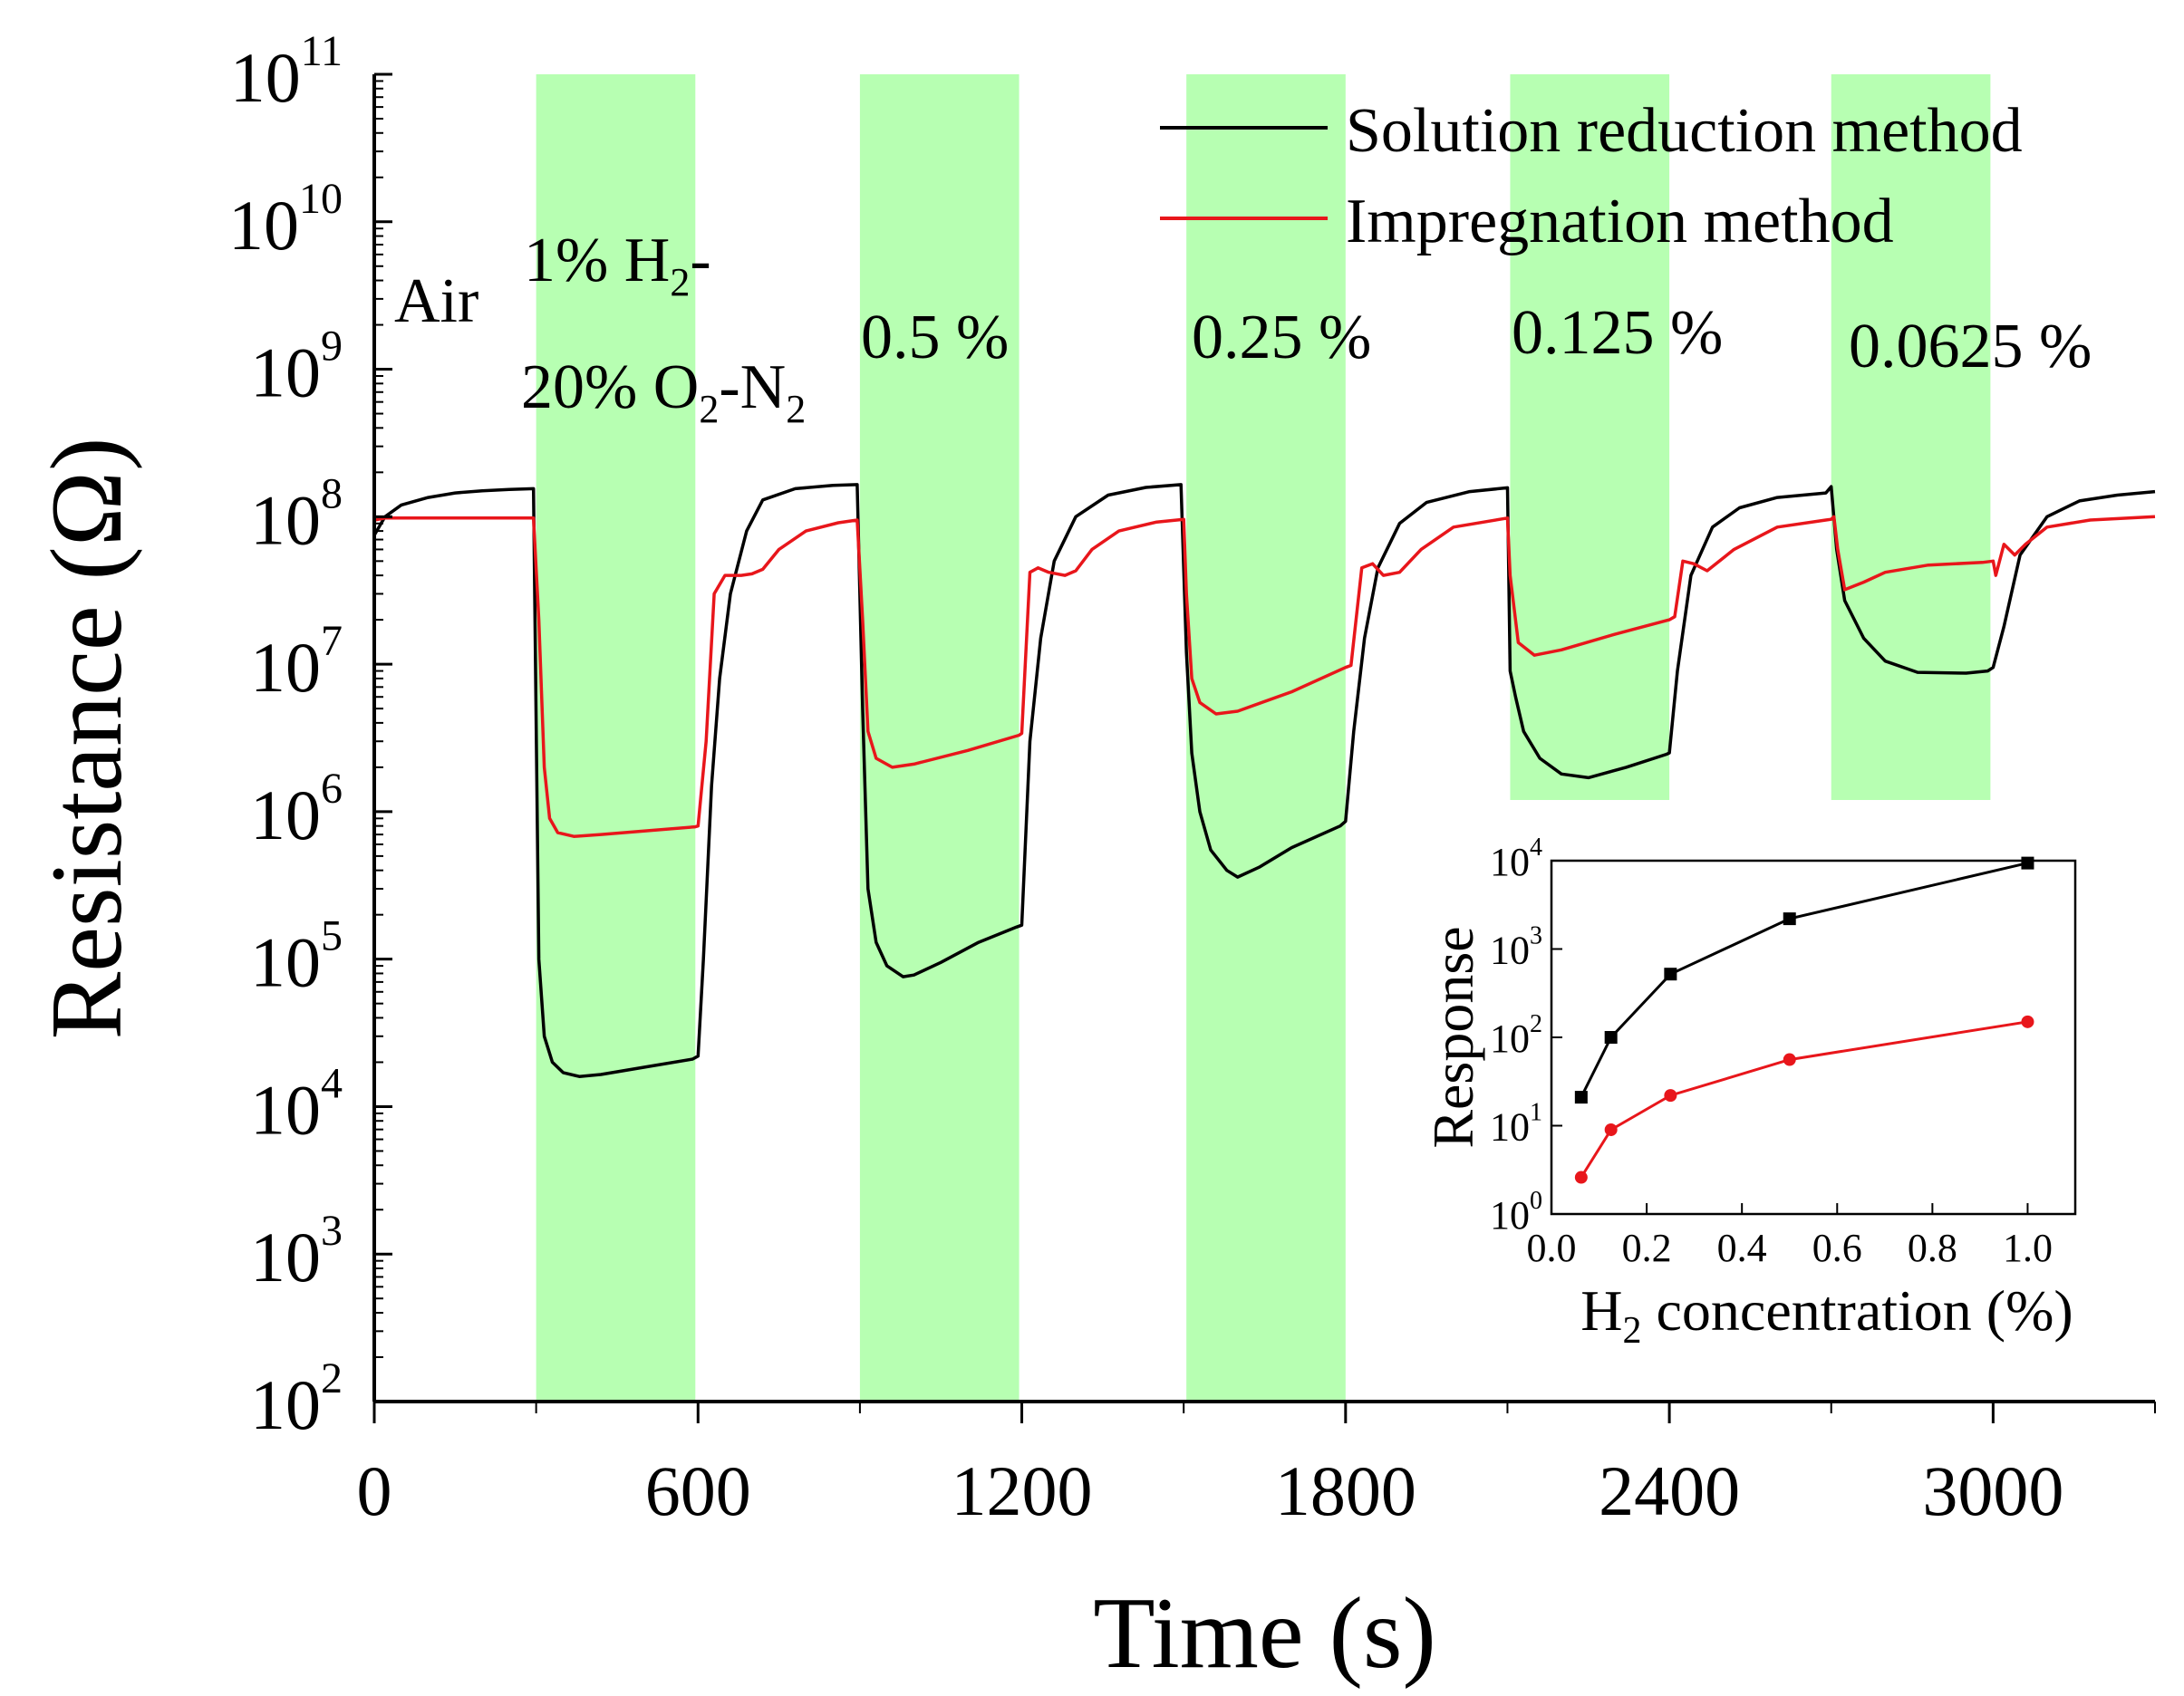 The height and width of the screenshot is (1696, 2184). I want to click on label-1pct-tail: -, so click(700, 261).